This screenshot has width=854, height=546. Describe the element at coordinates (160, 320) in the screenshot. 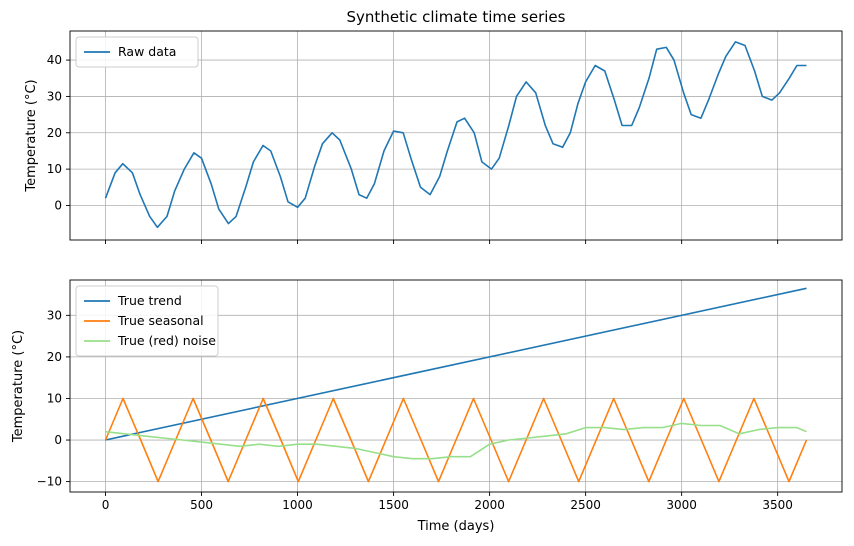

I see `legend-label: True seasonal` at that location.